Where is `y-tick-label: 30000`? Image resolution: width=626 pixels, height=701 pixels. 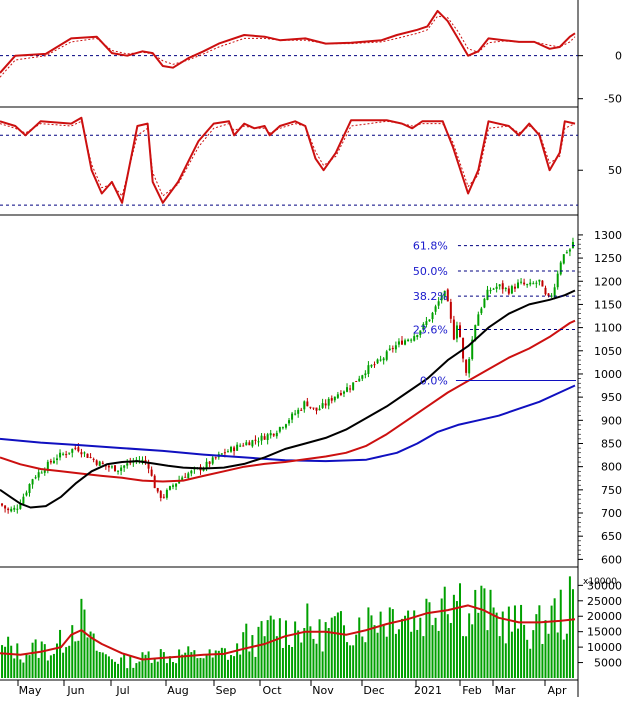 y-tick-label: 30000 is located at coordinates (604, 585).